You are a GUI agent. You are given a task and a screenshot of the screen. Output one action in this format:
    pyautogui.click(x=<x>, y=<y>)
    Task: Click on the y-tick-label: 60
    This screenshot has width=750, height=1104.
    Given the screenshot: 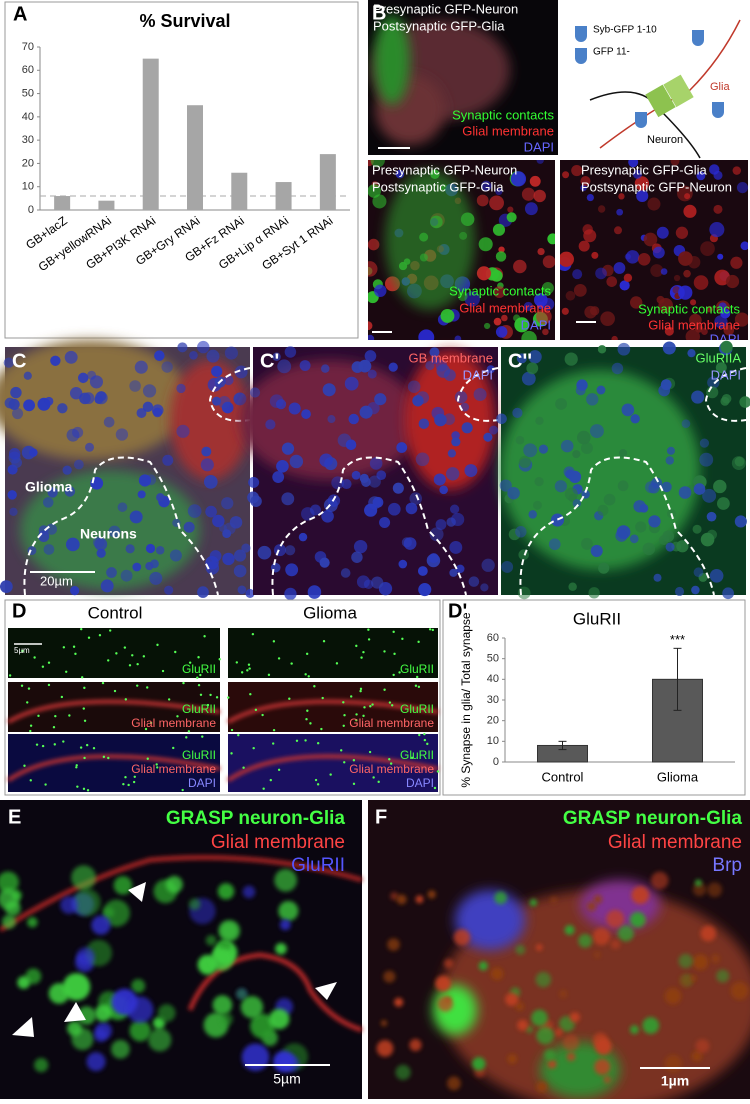 What is the action you would take?
    pyautogui.click(x=28, y=70)
    